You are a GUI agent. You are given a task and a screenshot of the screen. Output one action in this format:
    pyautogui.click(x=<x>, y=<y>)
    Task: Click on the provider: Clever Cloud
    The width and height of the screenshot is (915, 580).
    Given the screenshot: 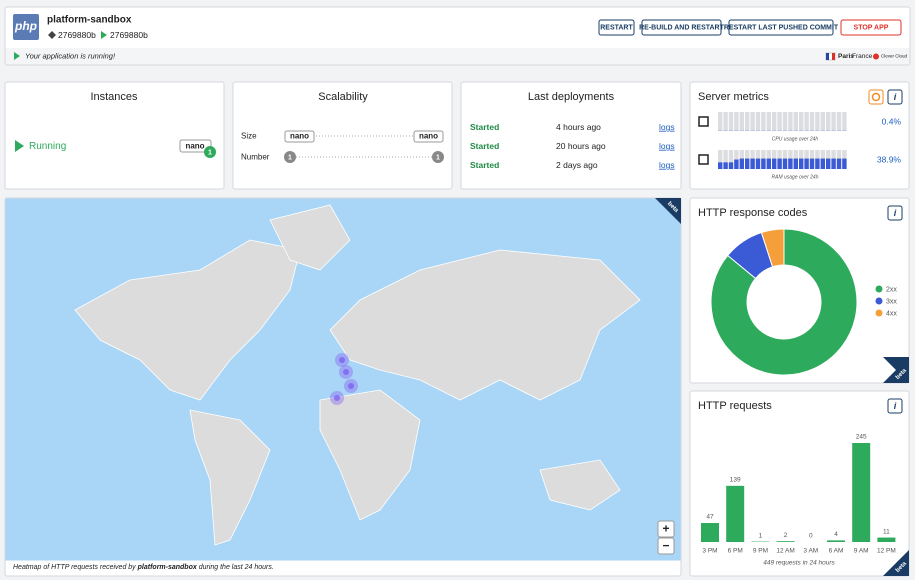 What is the action you would take?
    pyautogui.click(x=894, y=56)
    